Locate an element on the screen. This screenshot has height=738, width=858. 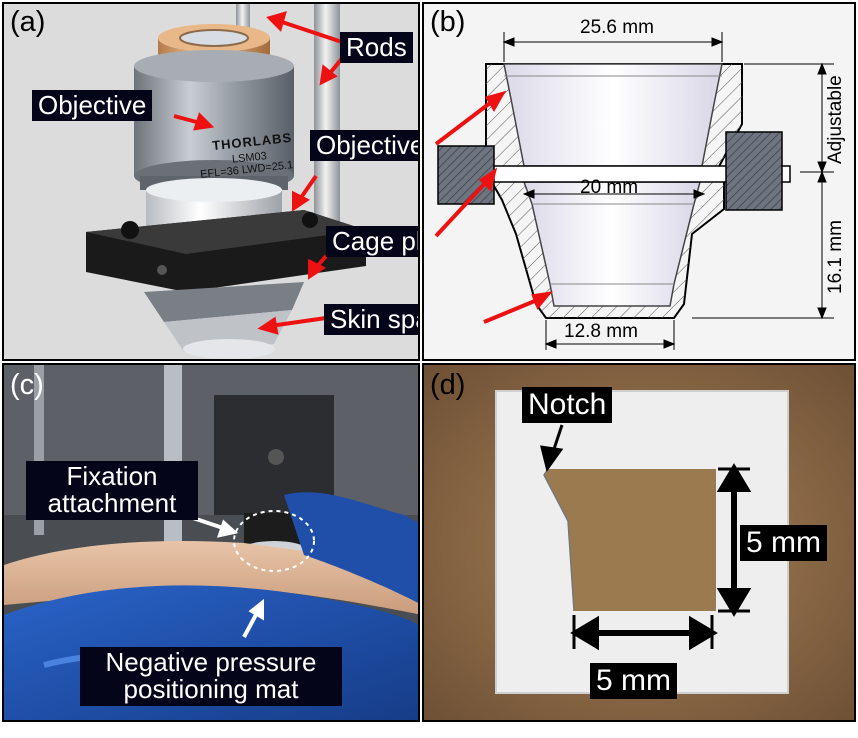
skin-spacer-part is located at coordinates (224, 302).